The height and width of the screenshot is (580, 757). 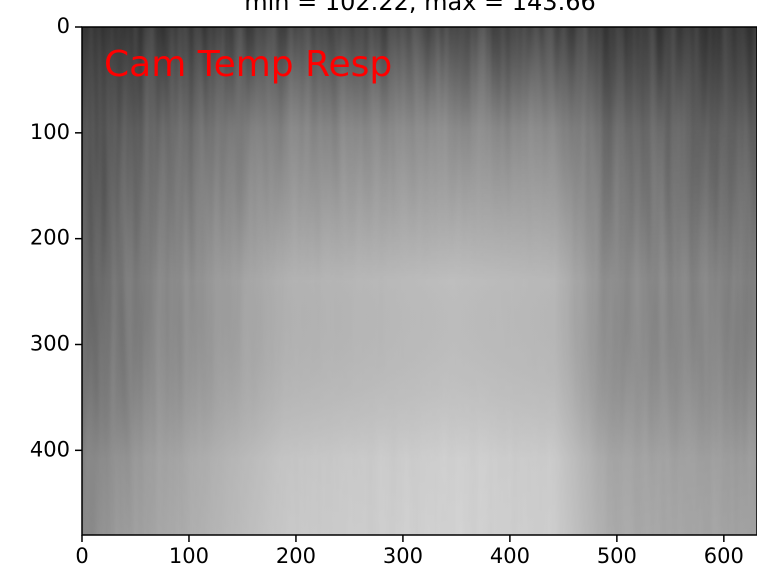 I want to click on x-tick-label: 400, so click(x=510, y=556).